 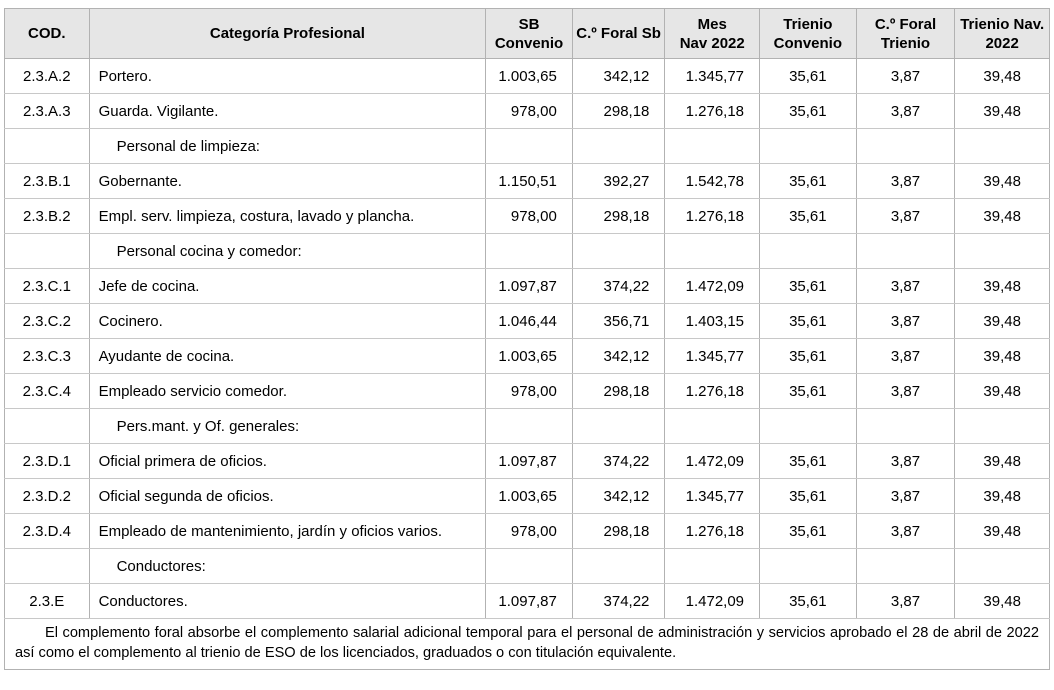 What do you see at coordinates (47, 356) in the screenshot?
I see `cell-cod: 2.3.C.3` at bounding box center [47, 356].